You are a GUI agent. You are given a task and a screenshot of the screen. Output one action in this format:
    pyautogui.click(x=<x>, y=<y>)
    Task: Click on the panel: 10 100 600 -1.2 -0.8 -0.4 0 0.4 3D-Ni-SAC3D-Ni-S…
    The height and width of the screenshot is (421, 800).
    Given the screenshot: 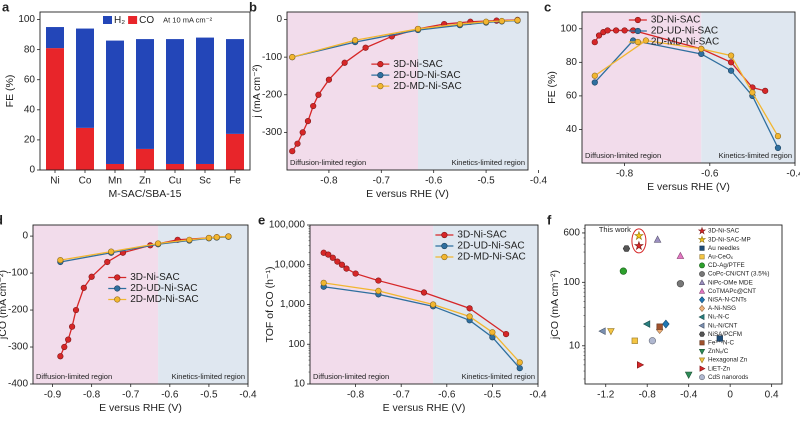 What is the action you would take?
    pyautogui.click(x=665, y=306)
    